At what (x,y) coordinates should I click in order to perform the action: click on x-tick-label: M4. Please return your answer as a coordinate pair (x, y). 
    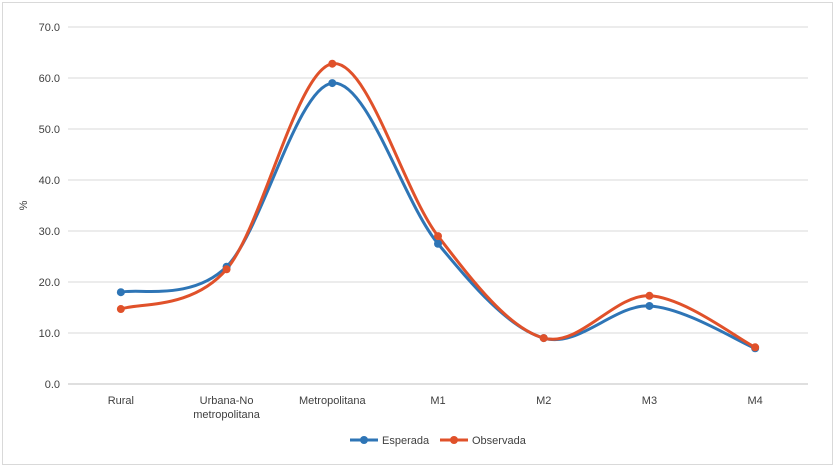
    Looking at the image, I should click on (755, 401).